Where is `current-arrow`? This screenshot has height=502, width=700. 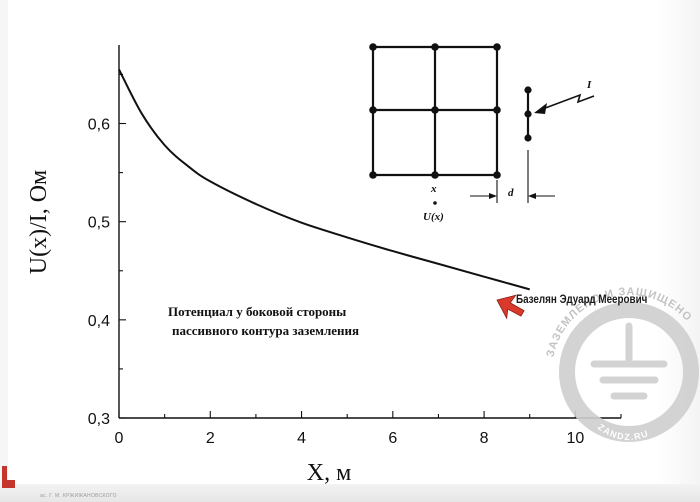 current-arrow is located at coordinates (564, 103).